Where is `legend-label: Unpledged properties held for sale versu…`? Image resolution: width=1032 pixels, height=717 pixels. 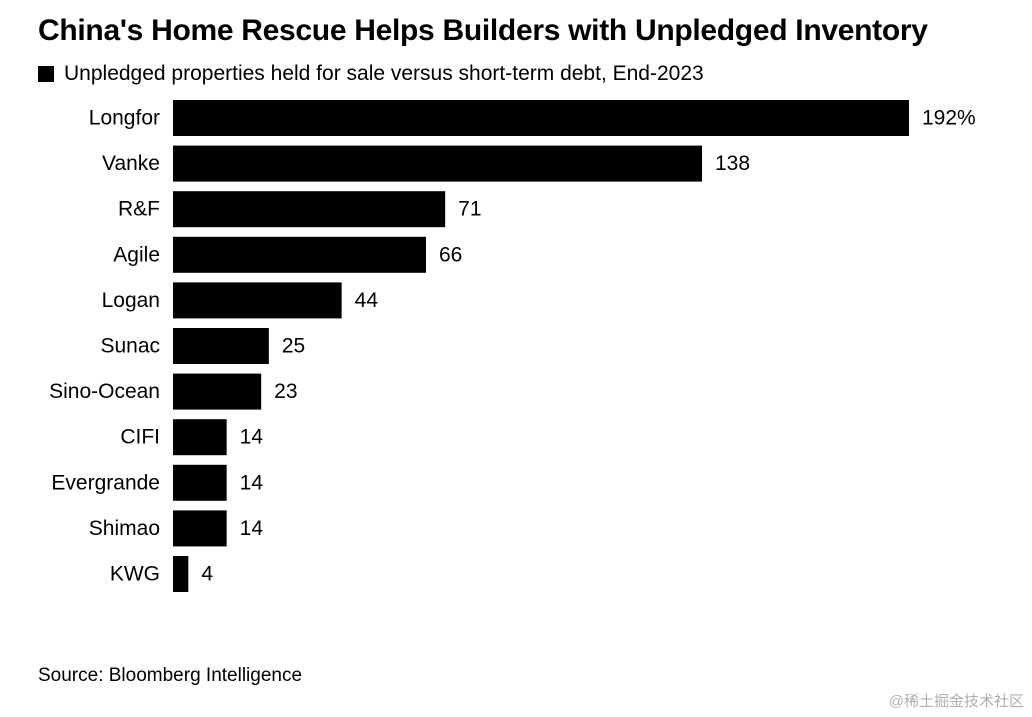
legend-label: Unpledged properties held for sale versu… is located at coordinates (384, 73).